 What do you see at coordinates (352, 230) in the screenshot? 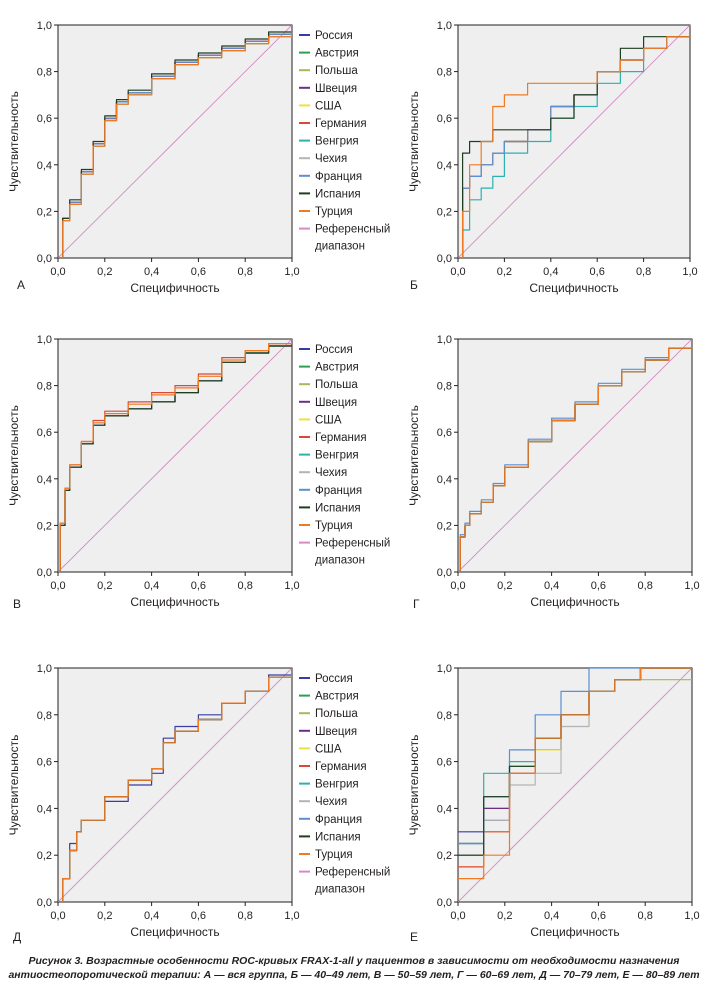
I see `legend-label-line: Референсный` at bounding box center [352, 230].